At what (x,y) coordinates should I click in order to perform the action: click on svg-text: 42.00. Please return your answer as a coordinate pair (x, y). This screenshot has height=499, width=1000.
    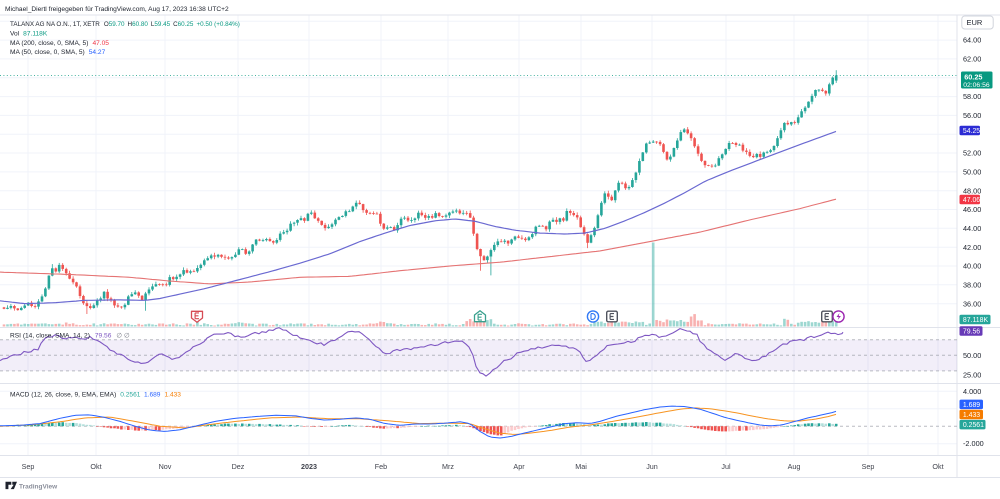
    Looking at the image, I should click on (972, 247).